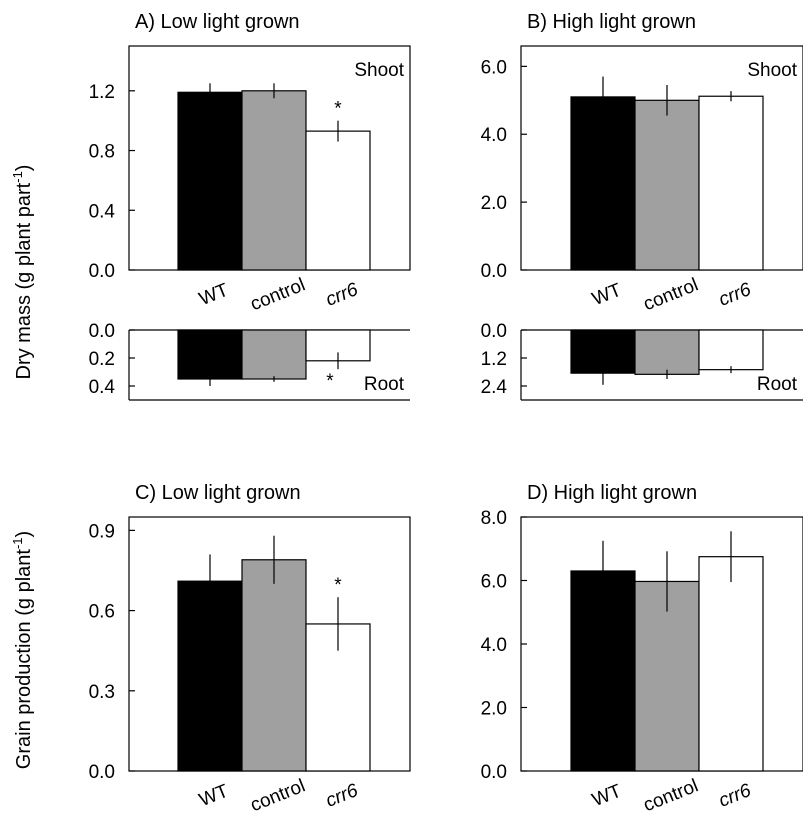 The height and width of the screenshot is (830, 803). I want to click on panel-B_root: 0.0 1.2 2.4 Root, so click(642, 361).